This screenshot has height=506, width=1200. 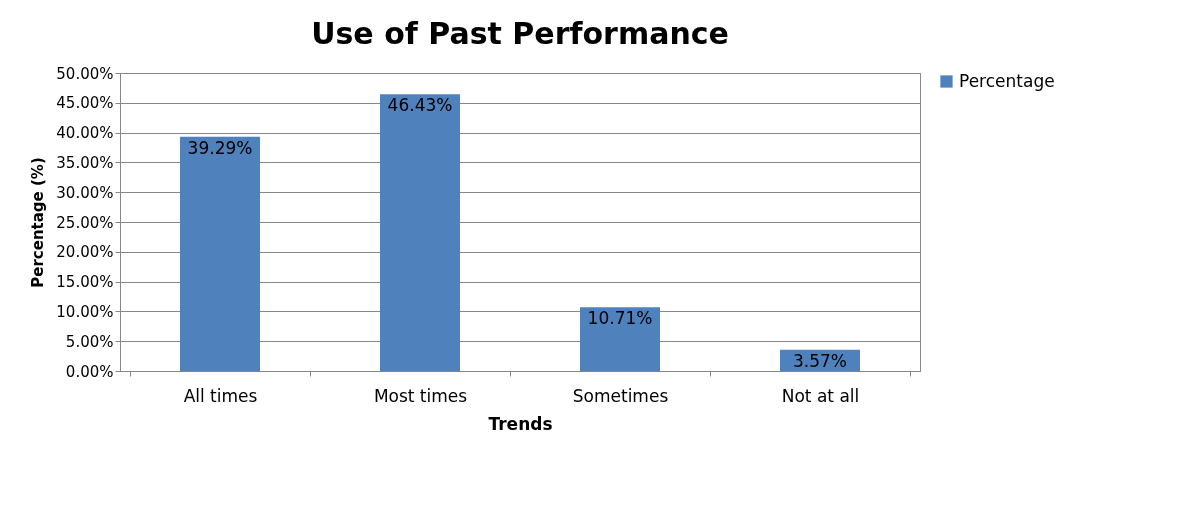 What do you see at coordinates (520, 423) in the screenshot?
I see `x-axis-title: Trends` at bounding box center [520, 423].